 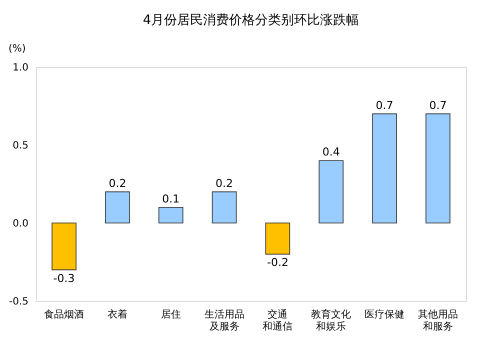 What do you see at coordinates (171, 199) in the screenshot?
I see `data-label: 0.1` at bounding box center [171, 199].